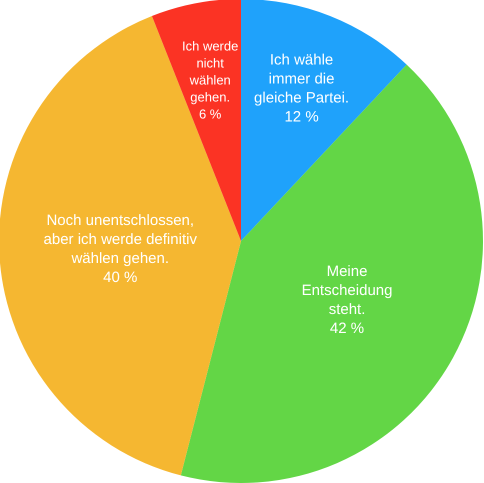 This screenshot has width=484, height=483. What do you see at coordinates (347, 290) in the screenshot?
I see `slice-label: Meine Entscheidung steht.` at bounding box center [347, 290].